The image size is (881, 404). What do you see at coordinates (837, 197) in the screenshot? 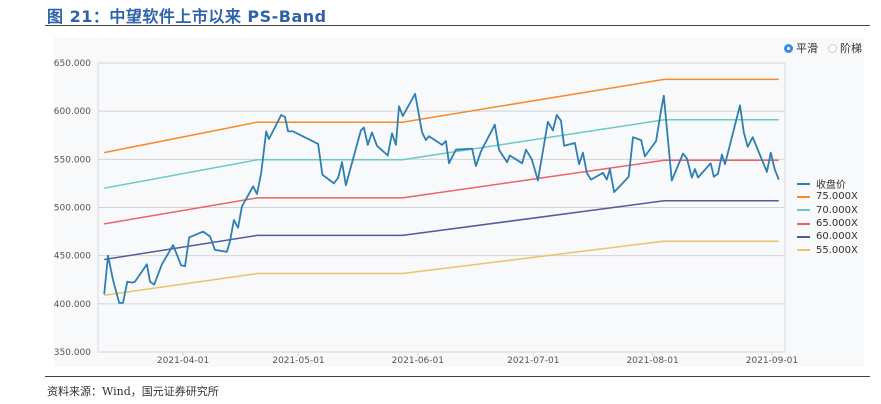
I see `legend-label: 75.000X` at bounding box center [837, 197].